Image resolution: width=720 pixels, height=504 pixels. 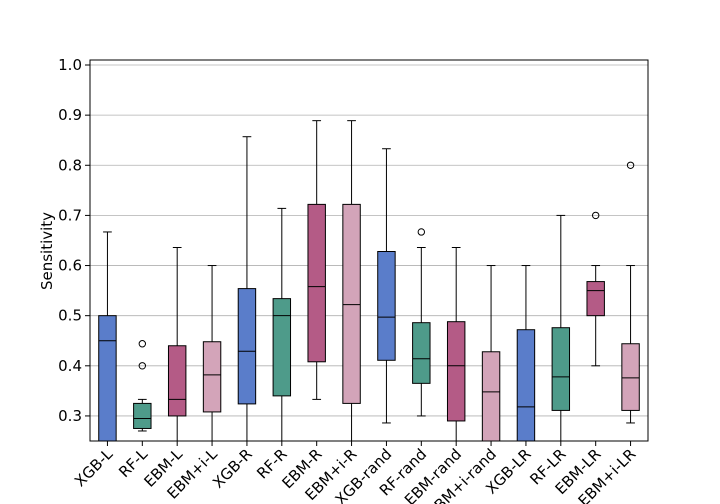 I want to click on box-EBM-rand, so click(x=456, y=343).